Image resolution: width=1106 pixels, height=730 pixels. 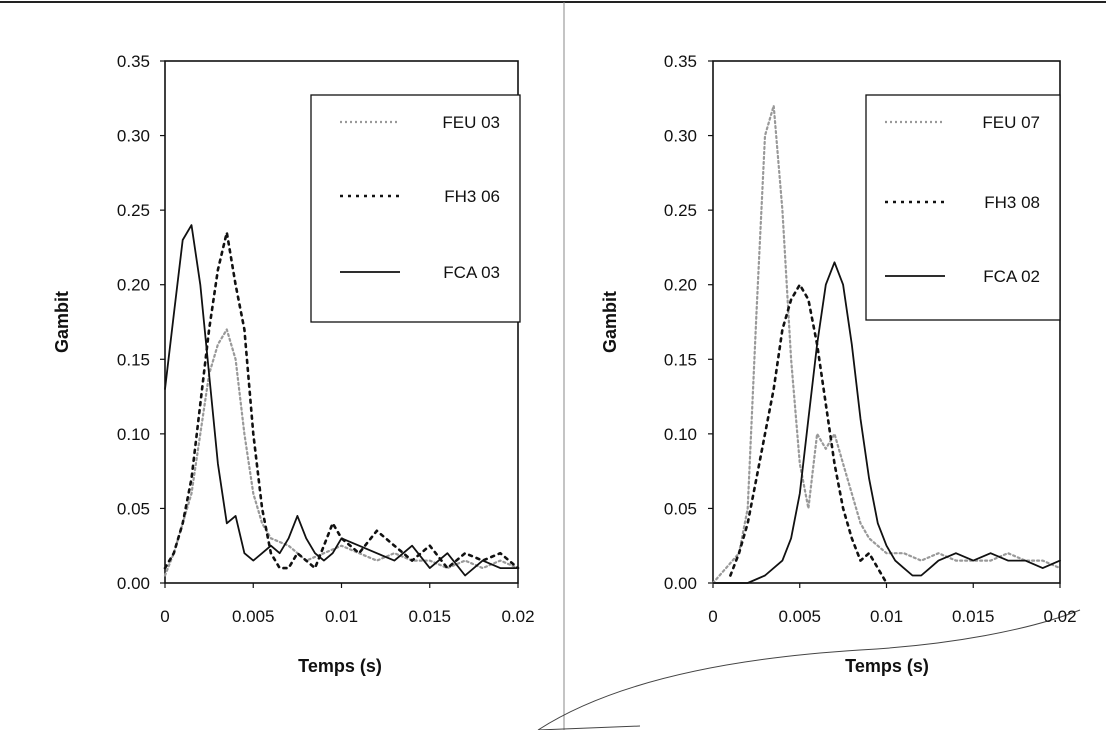 What do you see at coordinates (589, 727) in the screenshot?
I see `scan-stroke-mark-base` at bounding box center [589, 727].